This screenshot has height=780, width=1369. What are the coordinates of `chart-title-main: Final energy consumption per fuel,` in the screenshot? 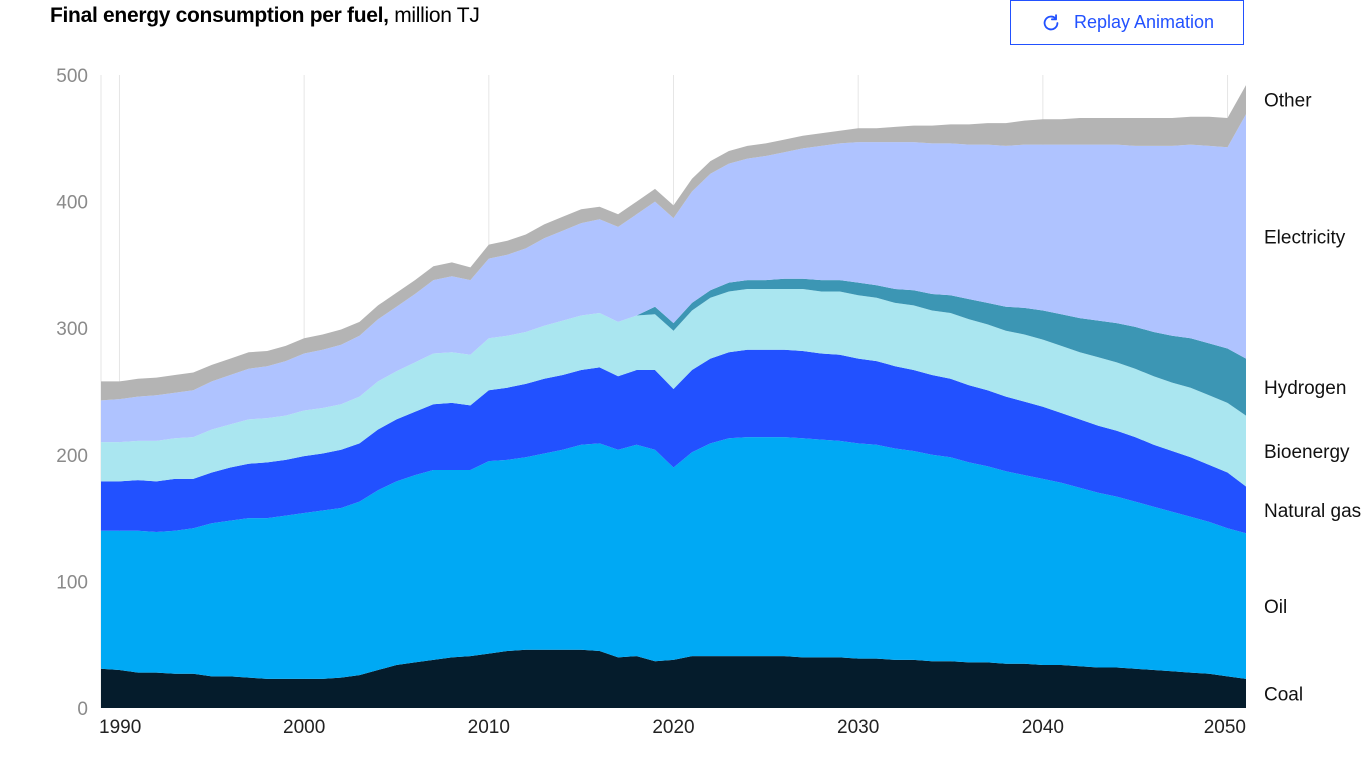 It's located at (219, 15).